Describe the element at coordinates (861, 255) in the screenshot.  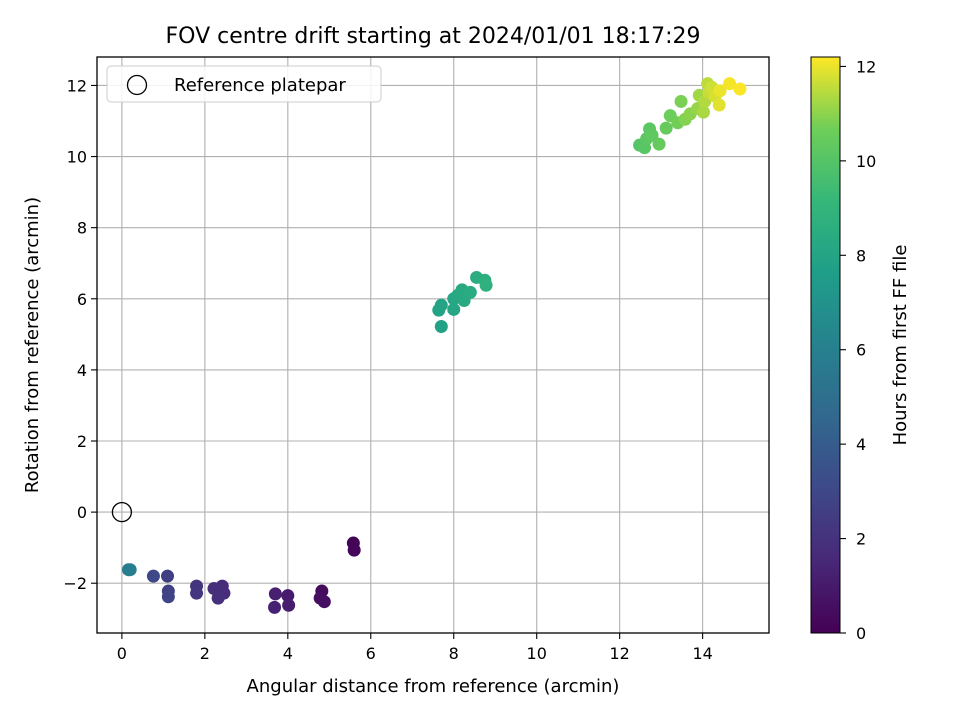
I see `colorbar-tick-label: 8` at that location.